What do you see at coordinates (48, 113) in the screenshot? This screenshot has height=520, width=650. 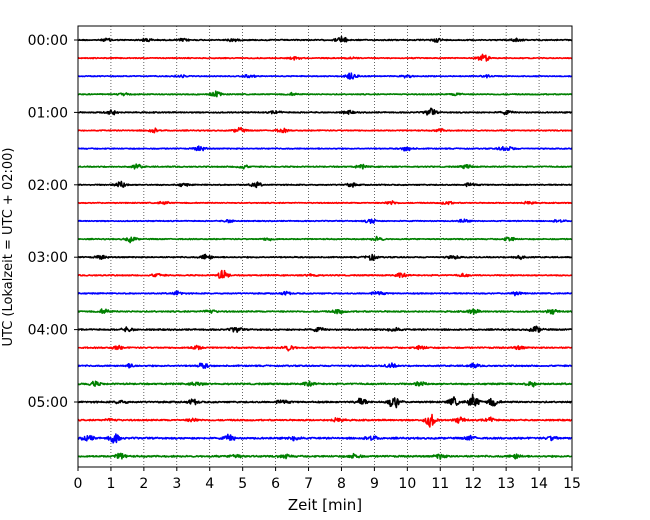 I see `y-tick-label-1: 01:00` at bounding box center [48, 113].